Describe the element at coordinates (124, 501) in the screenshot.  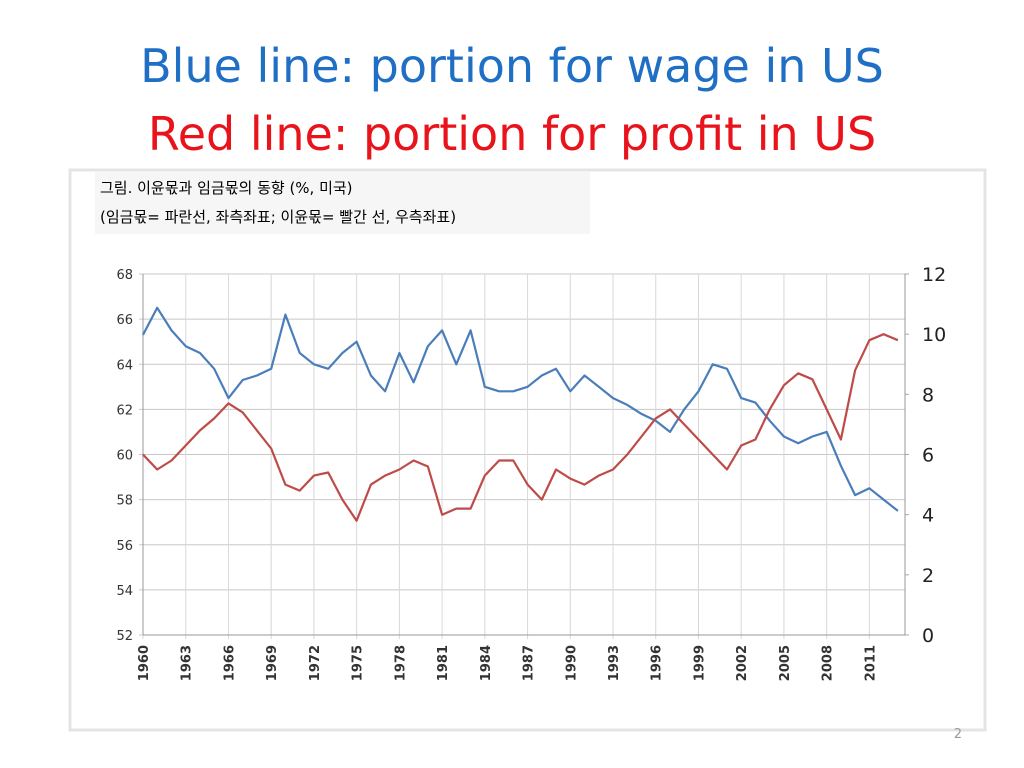
I see `y-tick-label: 58` at that location.